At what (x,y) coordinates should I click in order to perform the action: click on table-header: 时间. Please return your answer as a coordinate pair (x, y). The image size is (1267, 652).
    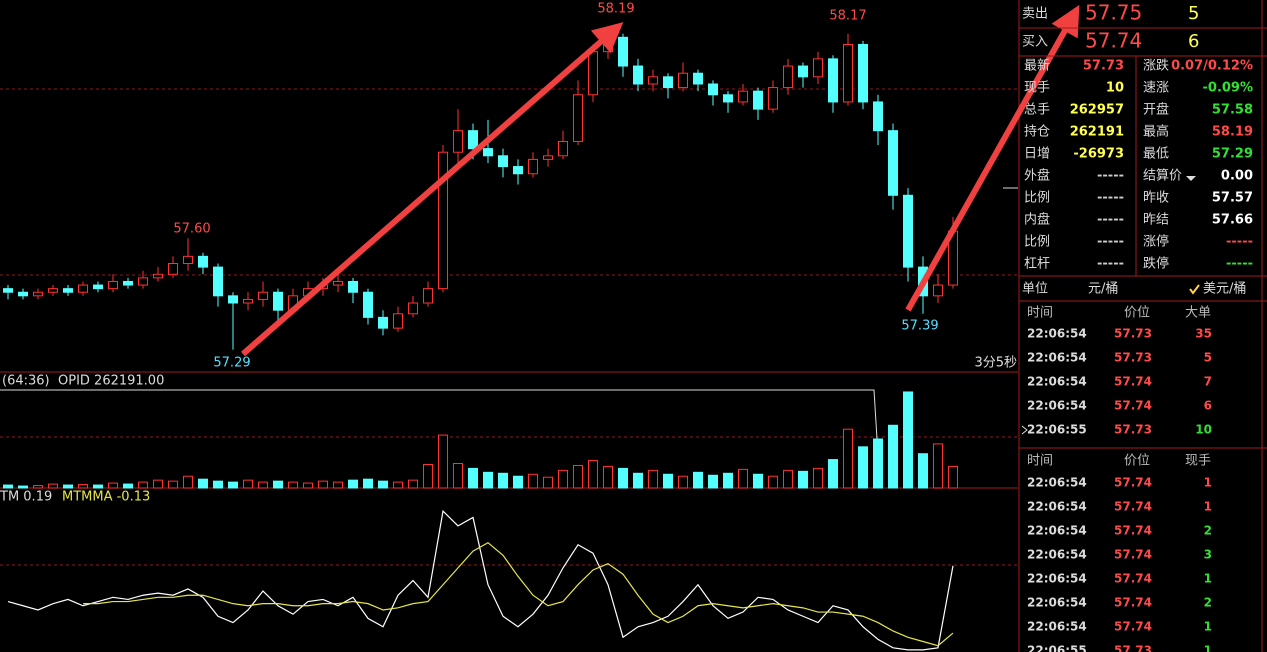
    Looking at the image, I should click on (1040, 313).